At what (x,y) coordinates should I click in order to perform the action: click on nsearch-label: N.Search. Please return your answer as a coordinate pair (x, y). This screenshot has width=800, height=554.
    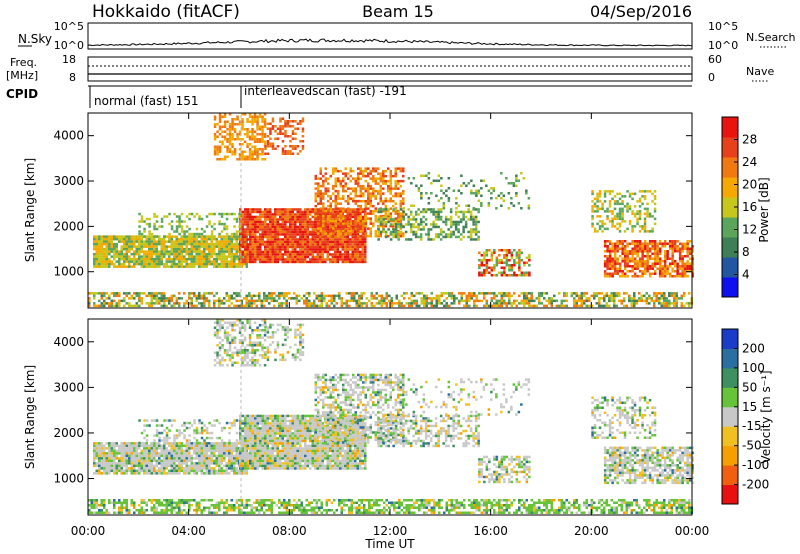
    Looking at the image, I should click on (771, 37).